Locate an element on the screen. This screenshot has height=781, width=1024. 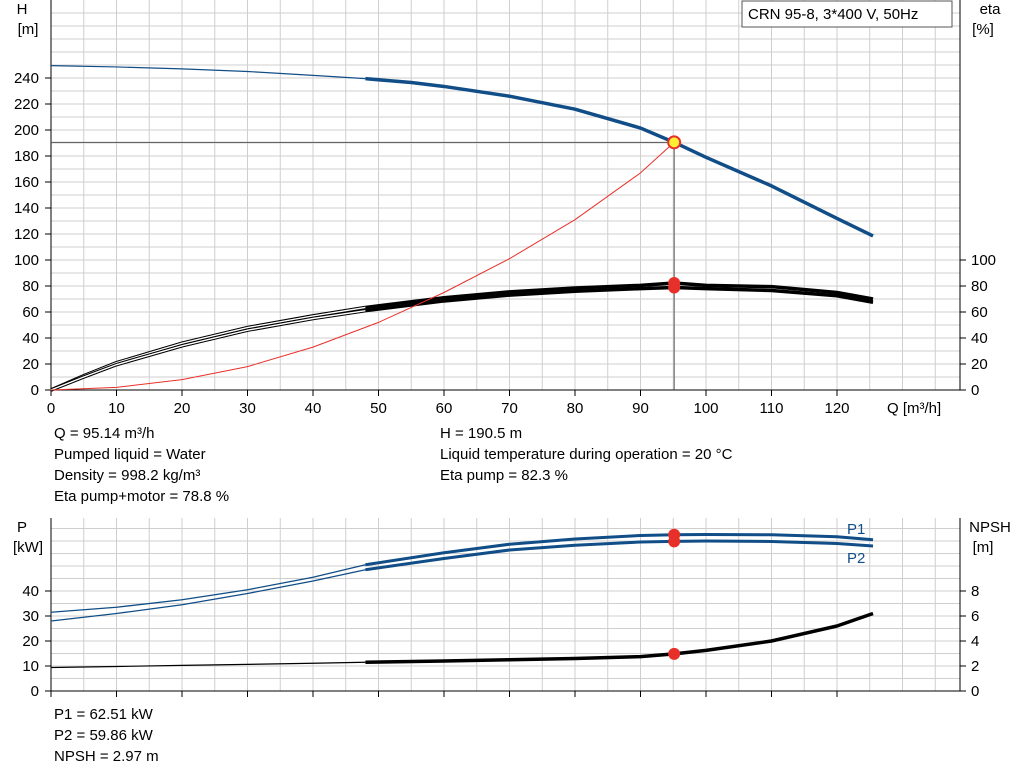
y-tick-label-left: 80 is located at coordinates (30, 286).